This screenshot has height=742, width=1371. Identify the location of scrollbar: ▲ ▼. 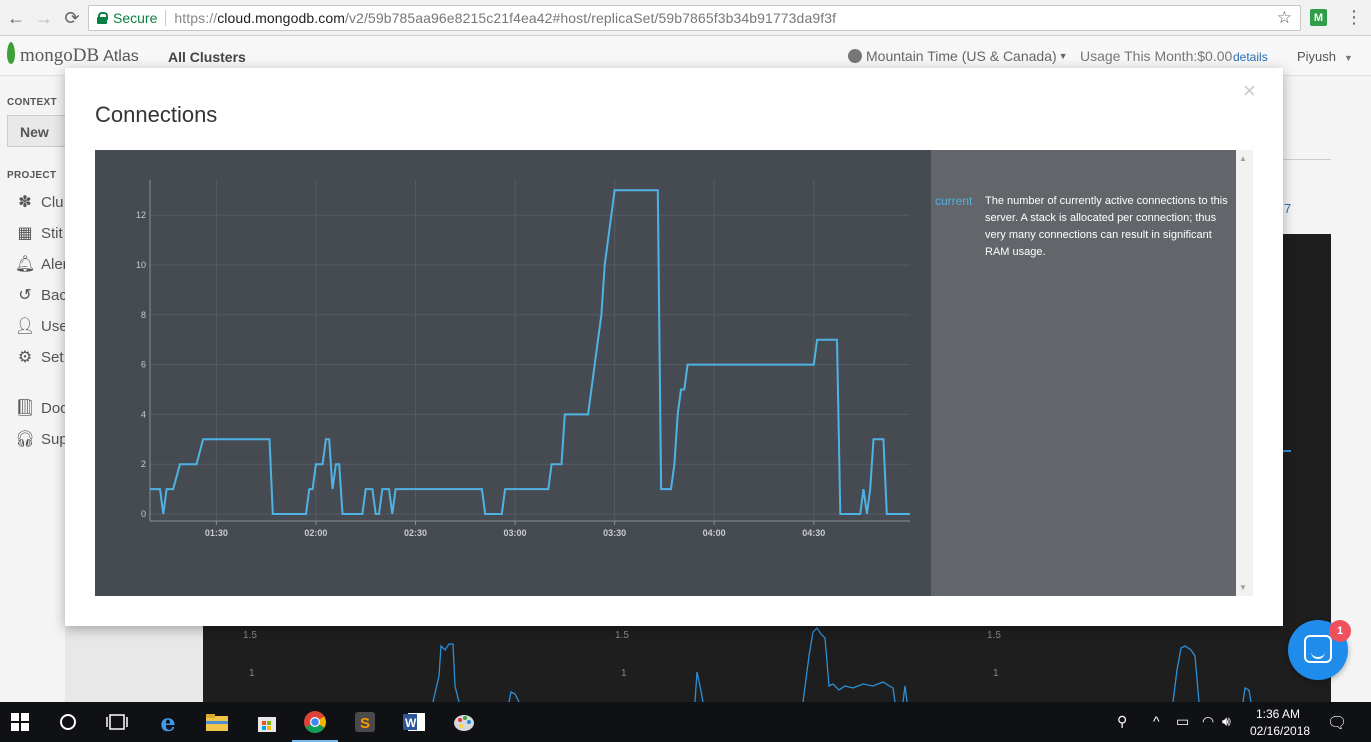
(1244, 373).